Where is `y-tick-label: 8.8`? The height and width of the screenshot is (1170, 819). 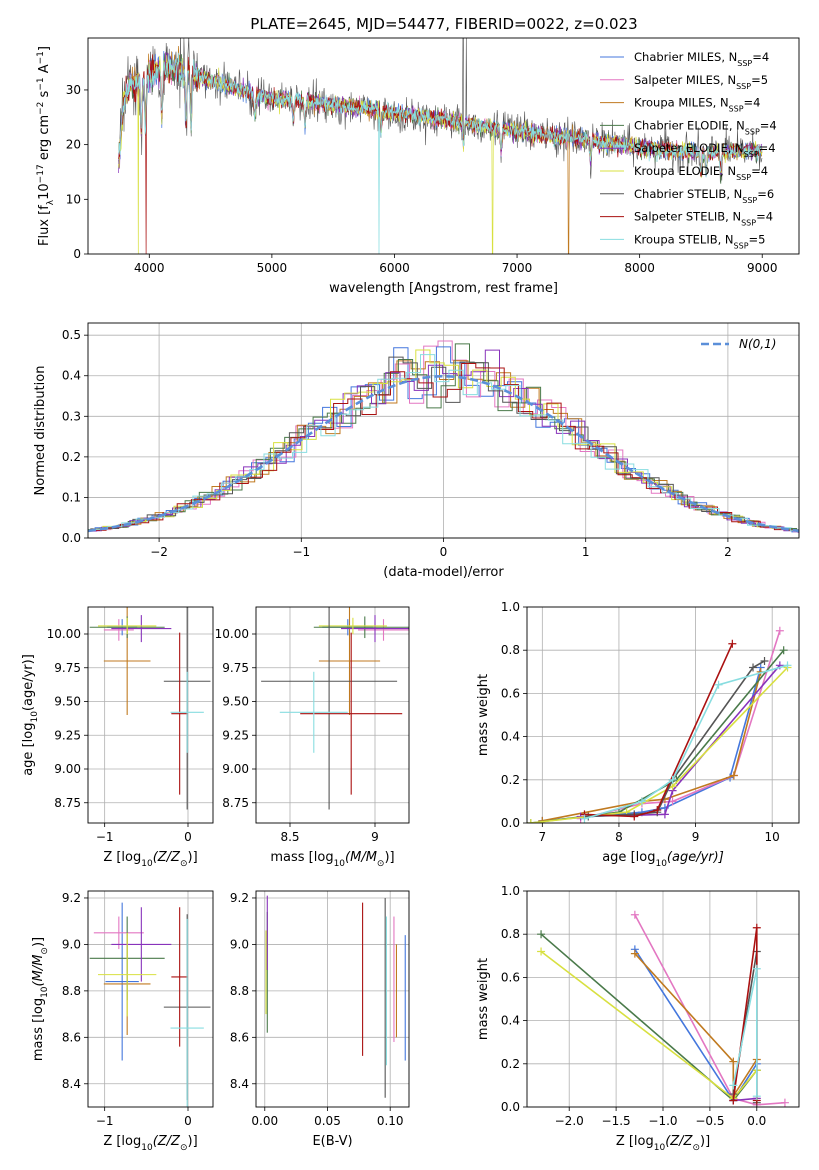 y-tick-label: 8.8 is located at coordinates (239, 991).